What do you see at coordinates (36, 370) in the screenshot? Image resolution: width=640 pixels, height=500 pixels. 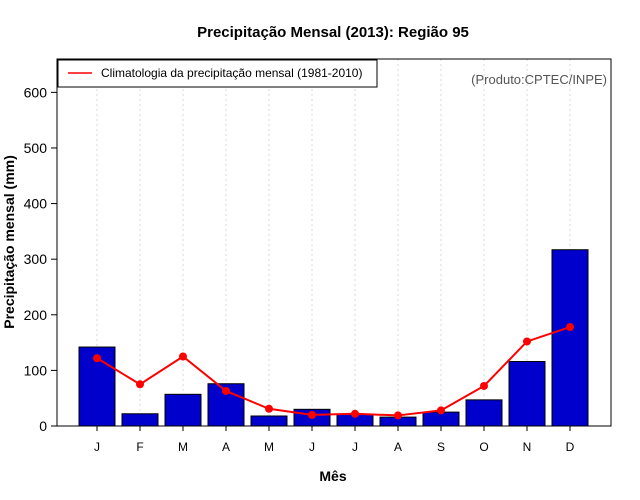 I see `y-tick-label: 100` at bounding box center [36, 370].